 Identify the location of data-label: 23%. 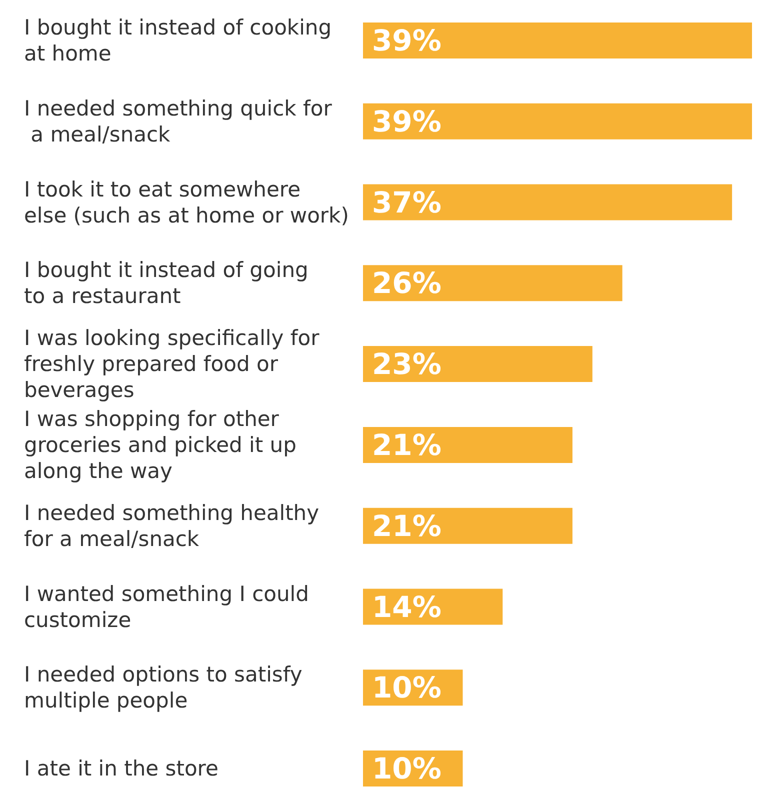
(407, 364).